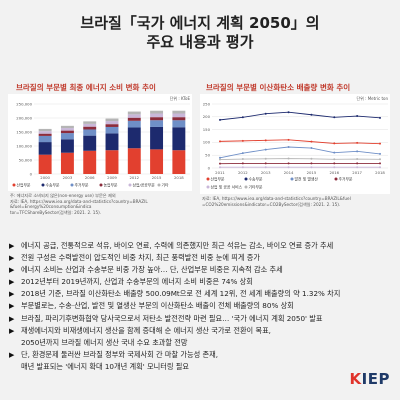 This screenshot has height=400, width=400. I want to click on x-tick-label: 2015, so click(312, 172).